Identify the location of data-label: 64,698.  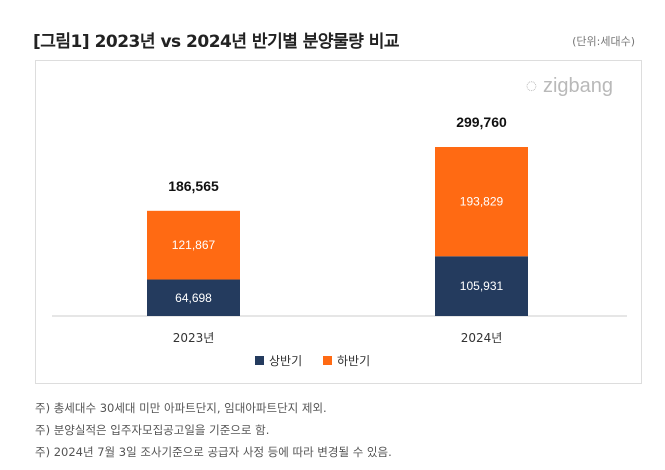
(193, 298).